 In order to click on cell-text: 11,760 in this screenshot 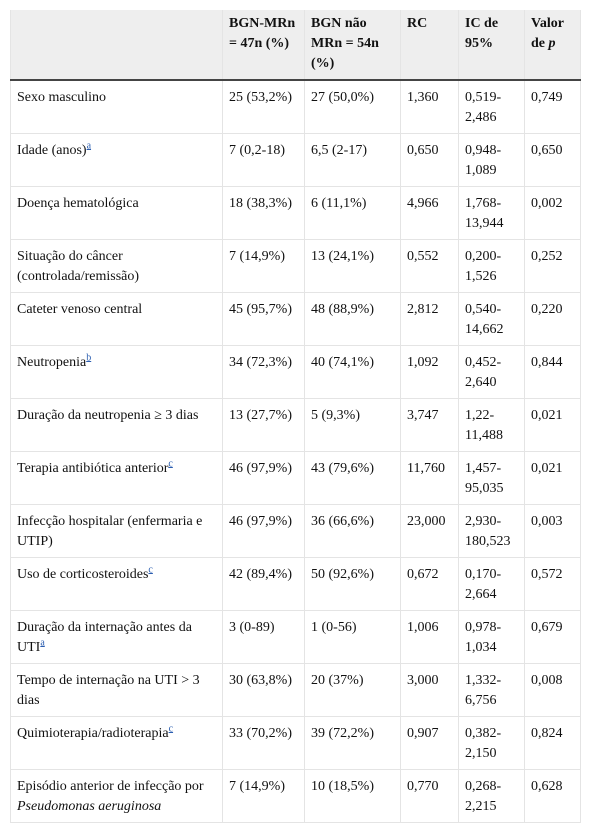, I will do `click(426, 468)`.